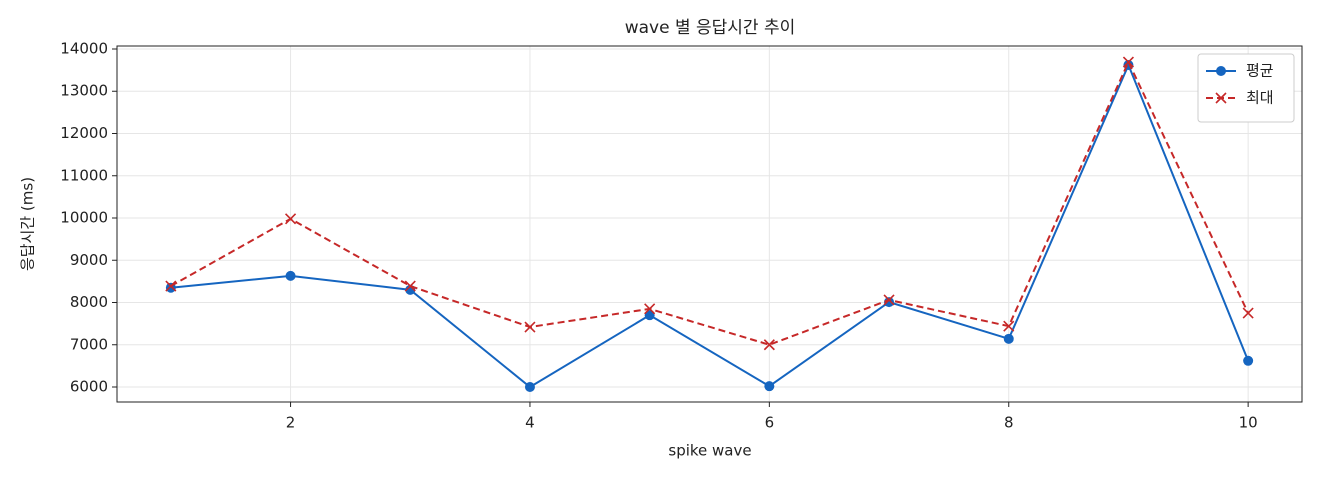  I want to click on legend-label: 최대, so click(1260, 98).